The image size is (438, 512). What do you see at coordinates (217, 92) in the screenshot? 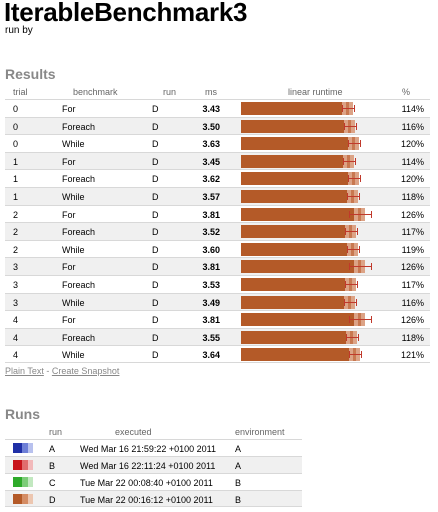
I see `results-header-row: trial benchmark run ms linear runtime %` at bounding box center [217, 92].